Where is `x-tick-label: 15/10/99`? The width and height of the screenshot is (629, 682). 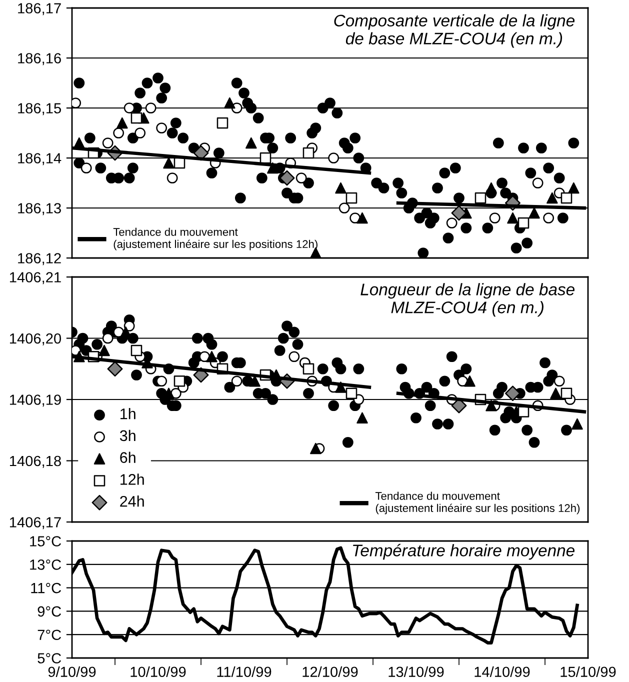 x-tick-label: 15/10/99 is located at coordinates (588, 672).